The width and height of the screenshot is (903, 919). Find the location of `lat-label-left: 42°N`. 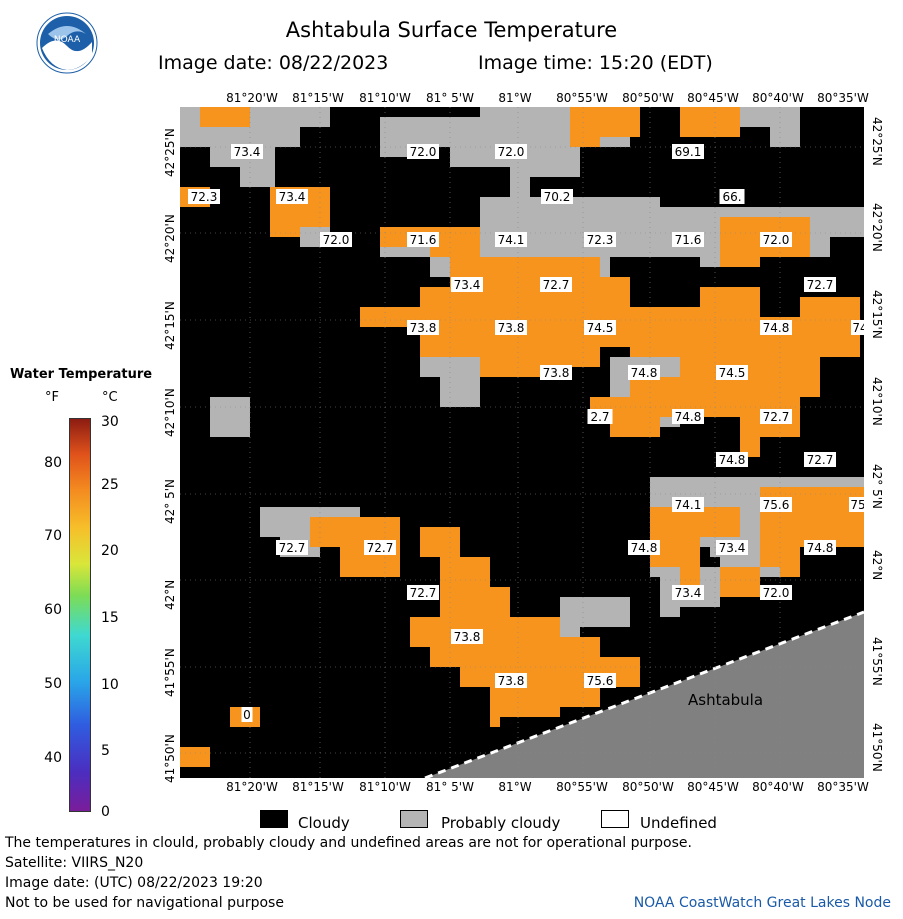

lat-label-left: 42°N is located at coordinates (170, 594).